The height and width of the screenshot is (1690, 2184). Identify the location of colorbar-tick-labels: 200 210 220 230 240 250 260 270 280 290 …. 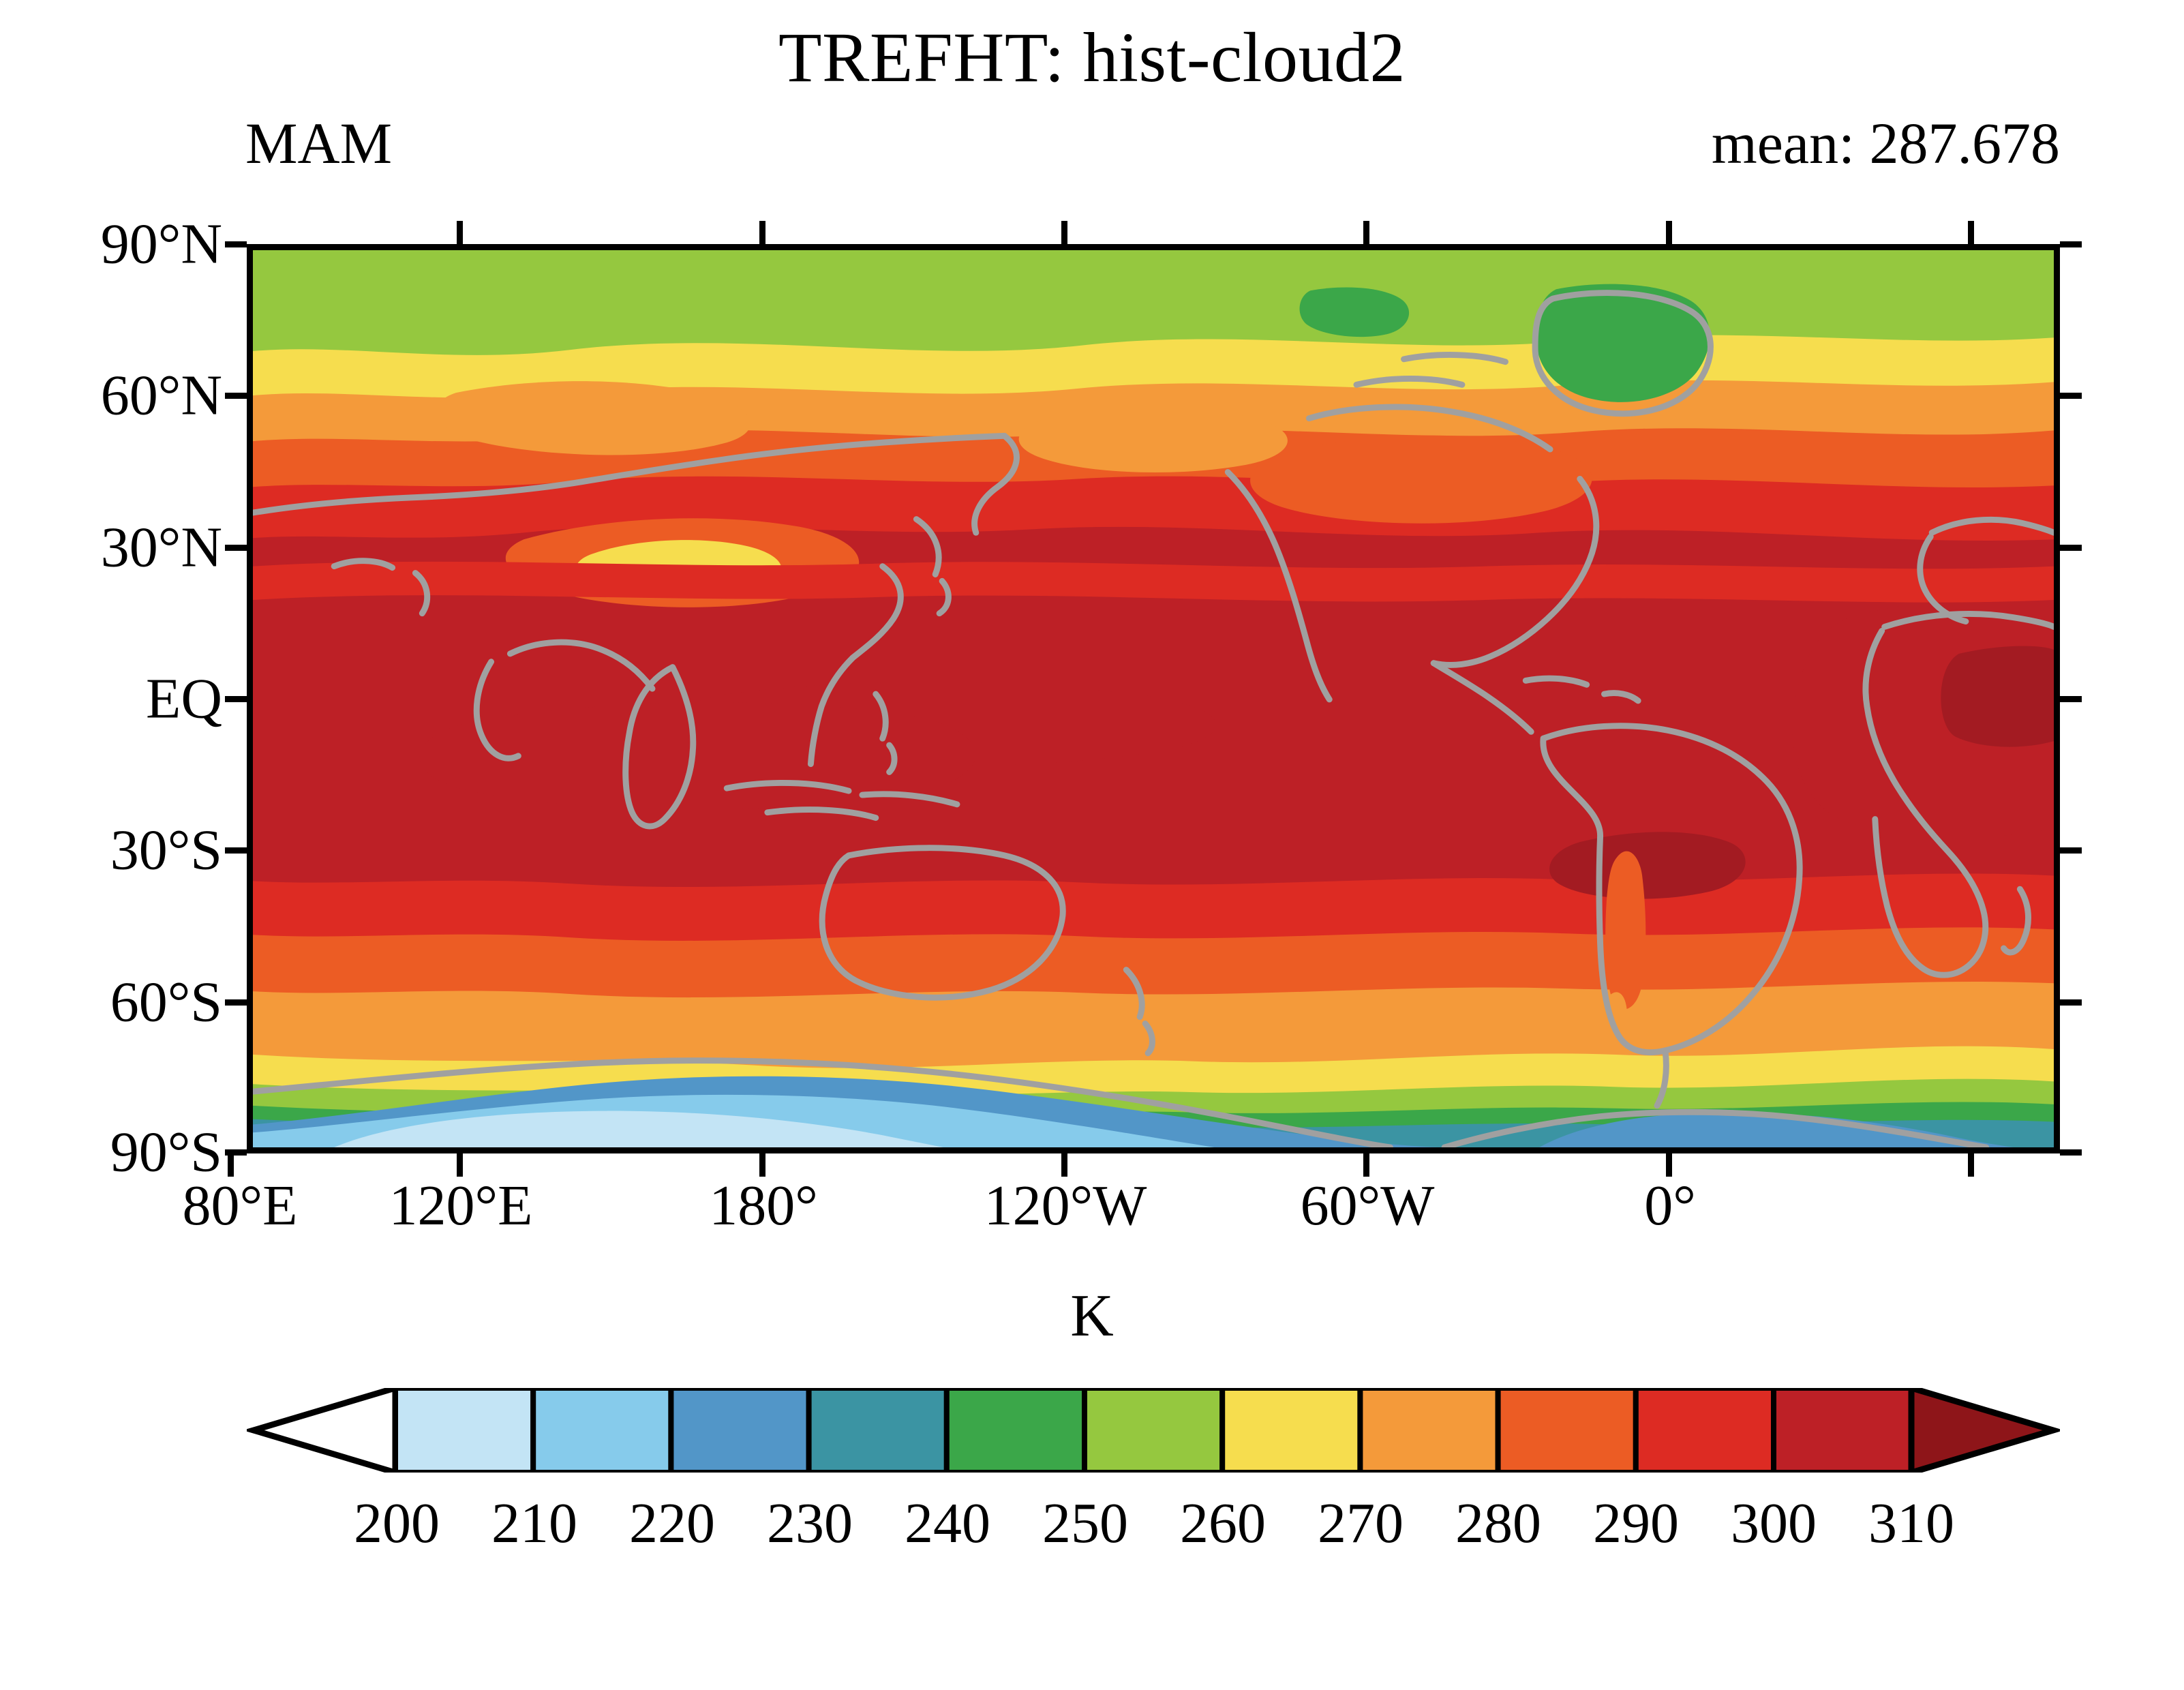
(1092, 1531).